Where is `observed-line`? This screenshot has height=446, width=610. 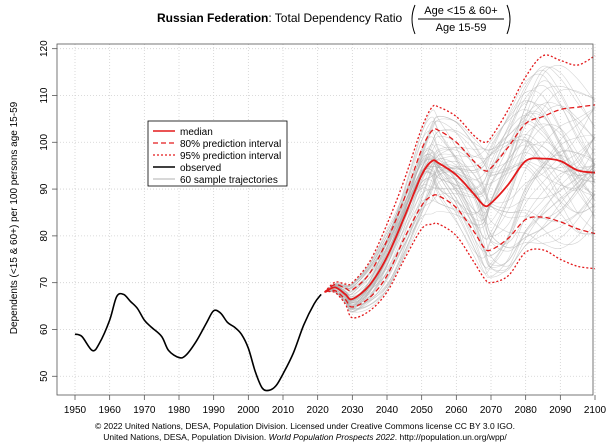
observed-line is located at coordinates (198, 342).